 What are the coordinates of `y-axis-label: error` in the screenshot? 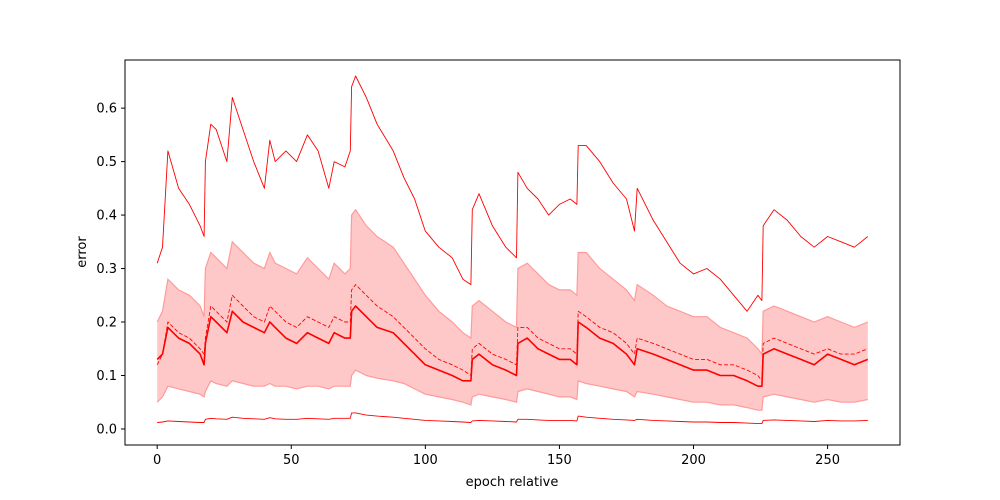 It's located at (82, 252).